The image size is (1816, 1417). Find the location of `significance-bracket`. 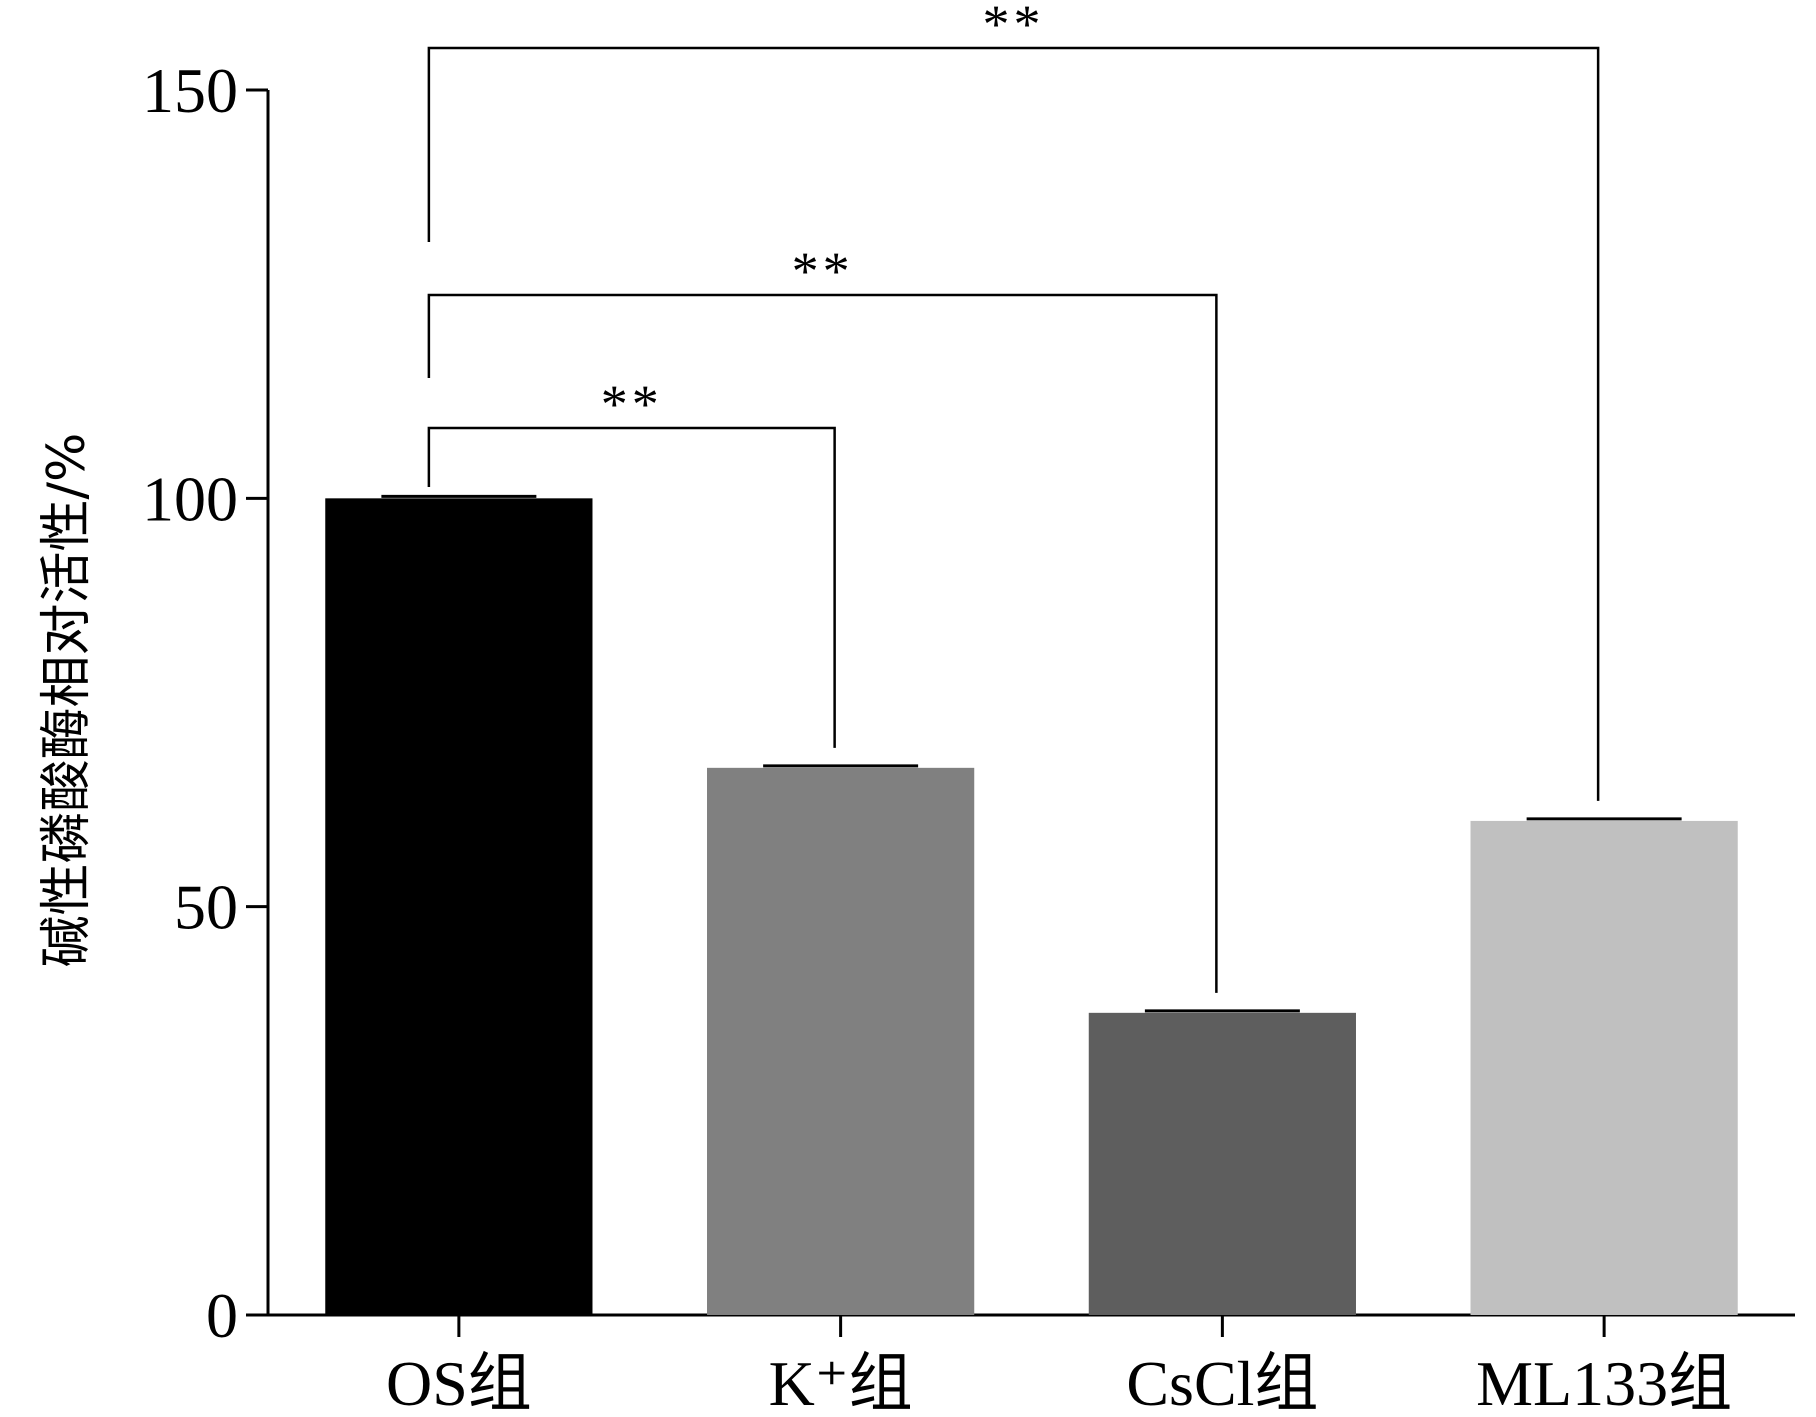

significance-bracket is located at coordinates (631, 587).